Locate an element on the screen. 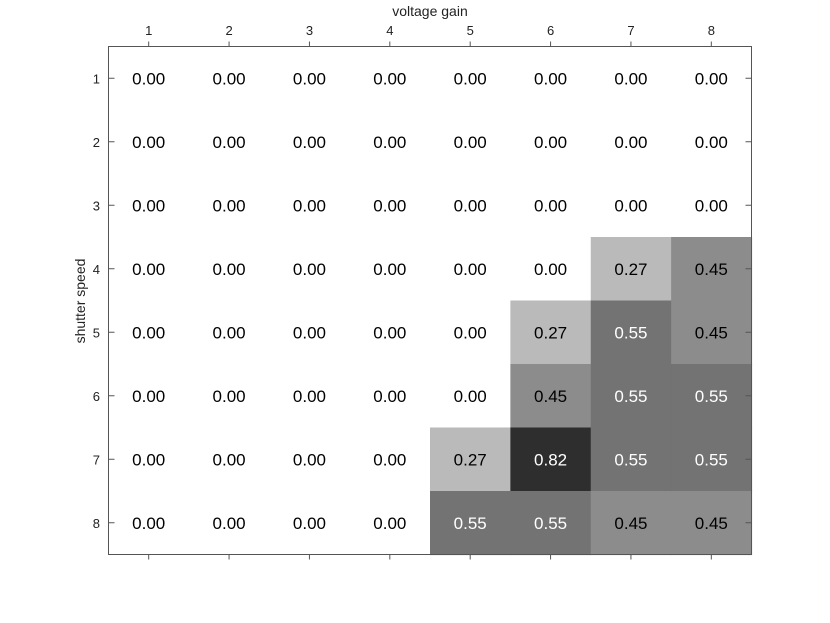 This screenshot has height=623, width=830. y-tick-label: 4 is located at coordinates (96, 269).